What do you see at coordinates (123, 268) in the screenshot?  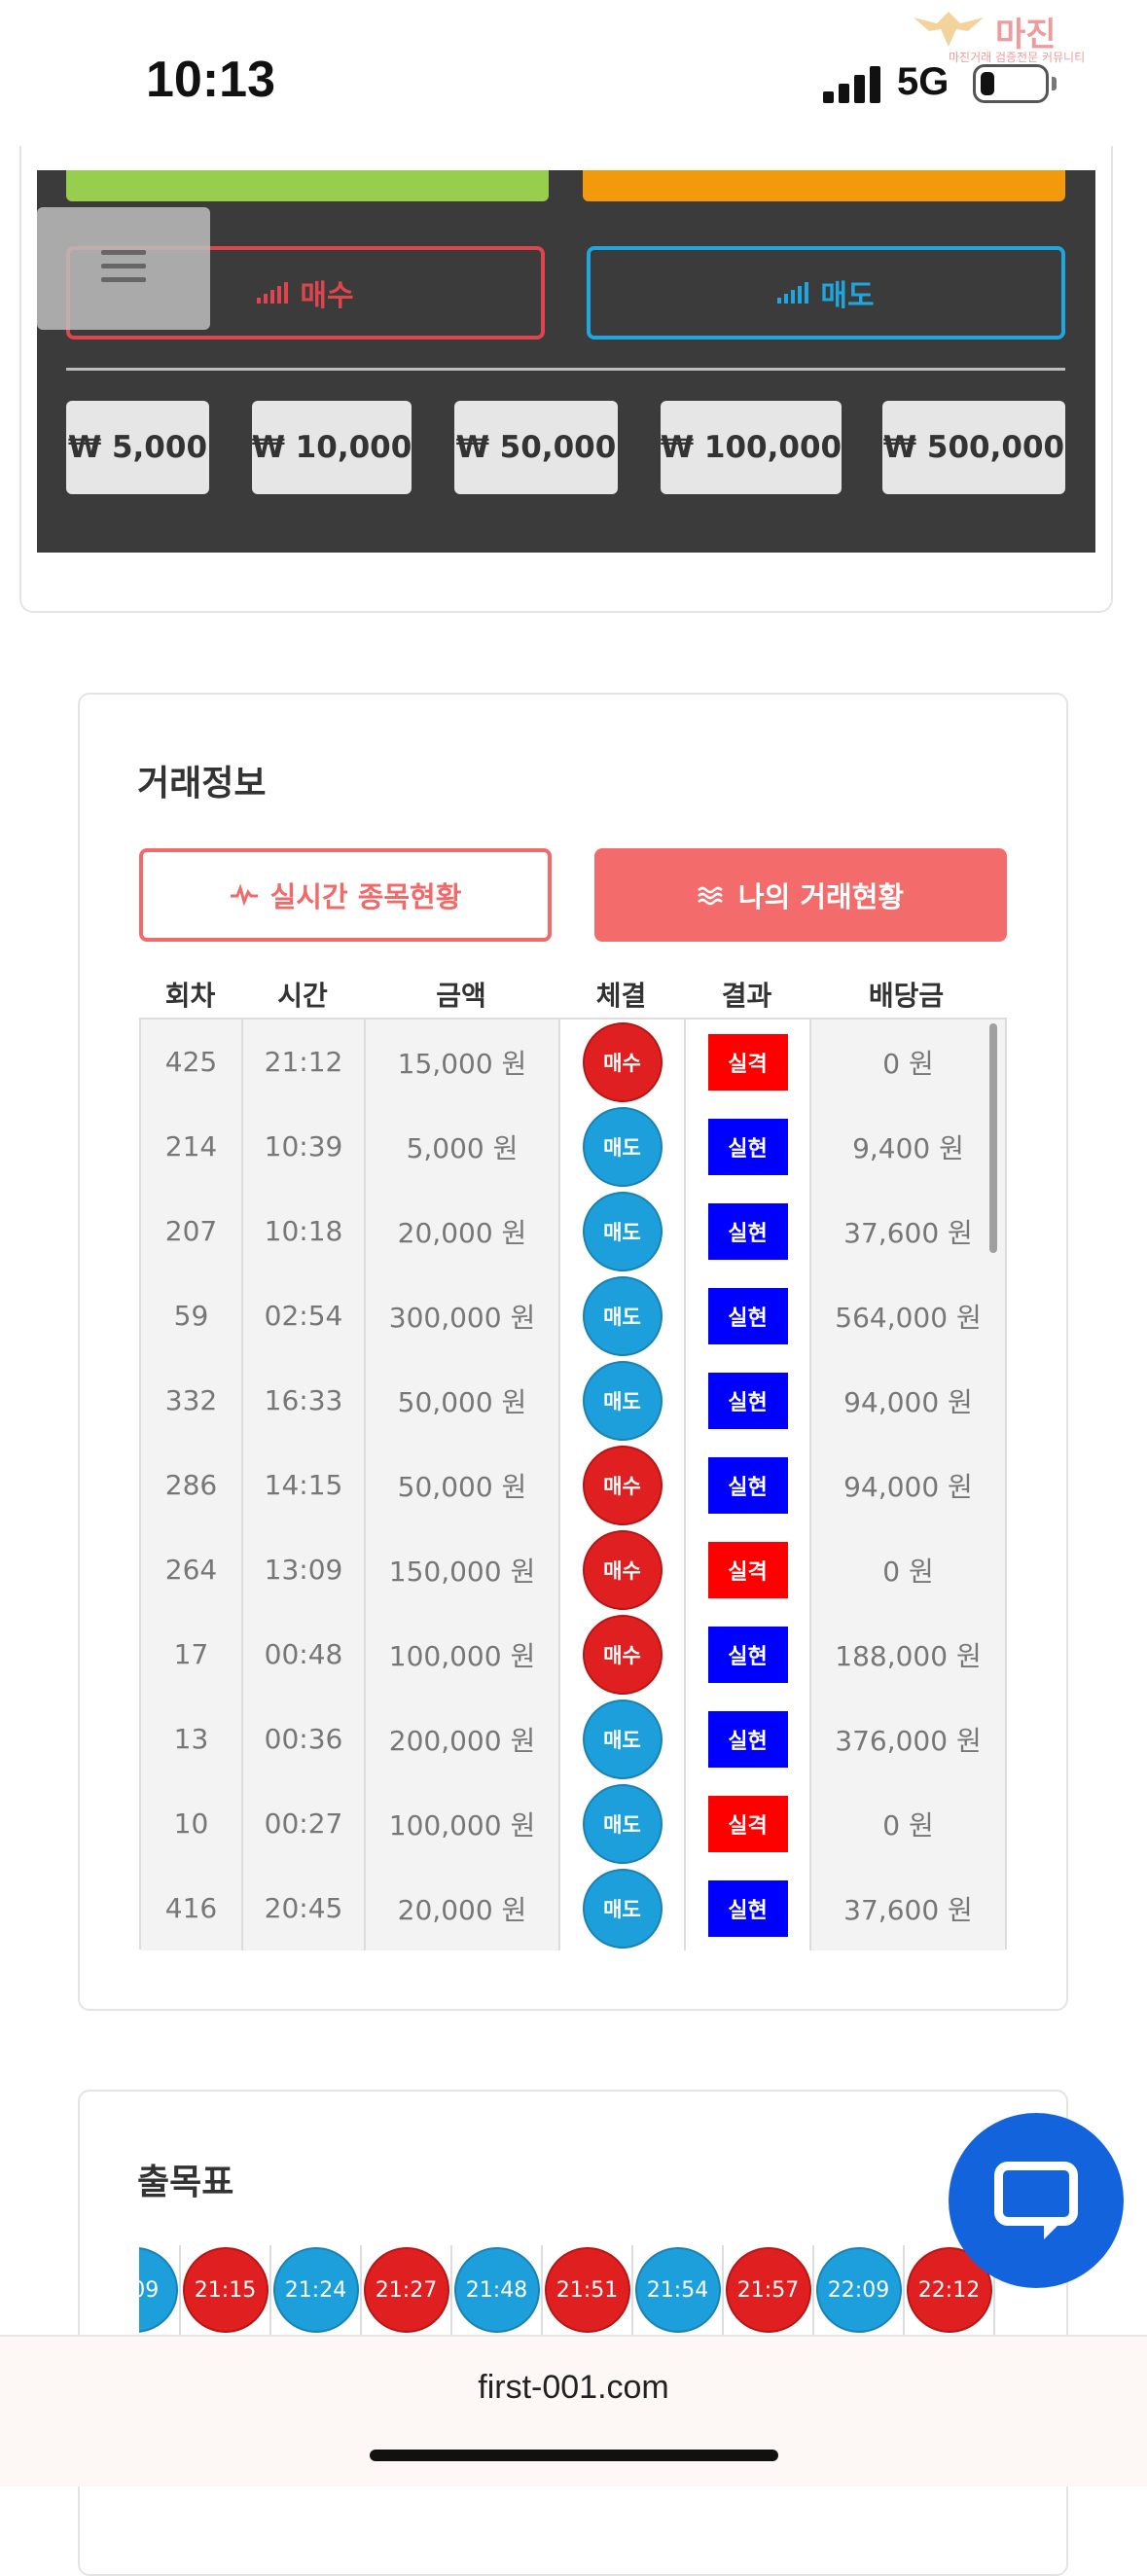 I see `hamburger-menu-icon` at bounding box center [123, 268].